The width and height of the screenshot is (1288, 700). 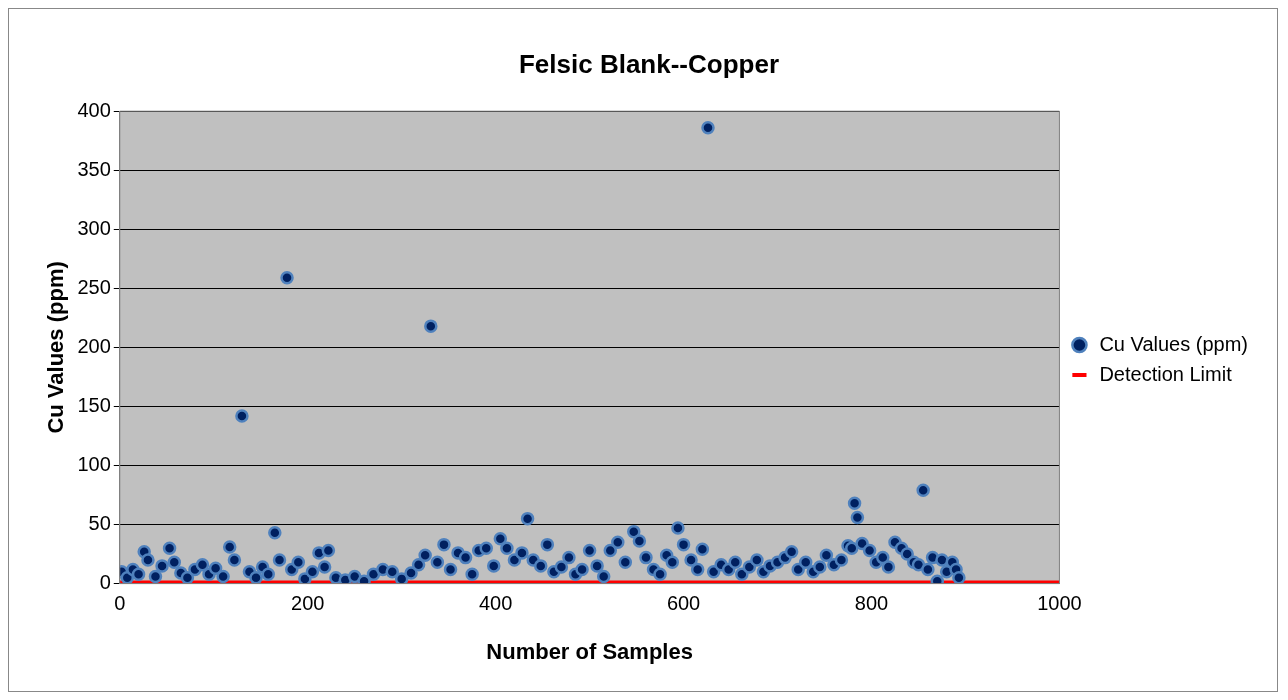 I want to click on y-tick-label: 350, so click(x=94, y=168).